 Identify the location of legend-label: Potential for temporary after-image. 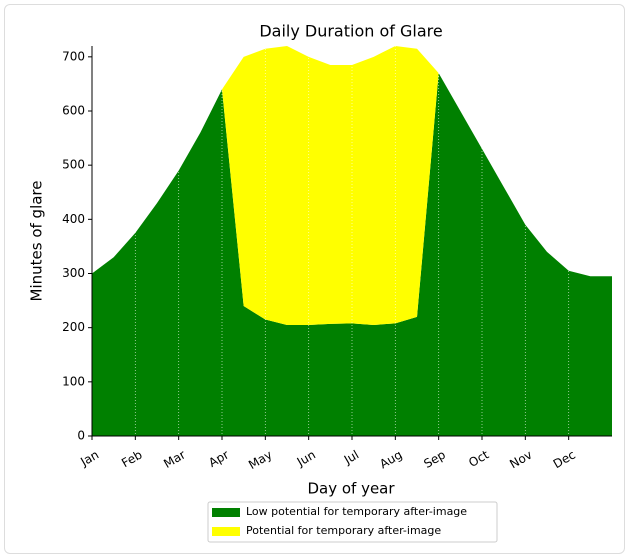
(343, 530).